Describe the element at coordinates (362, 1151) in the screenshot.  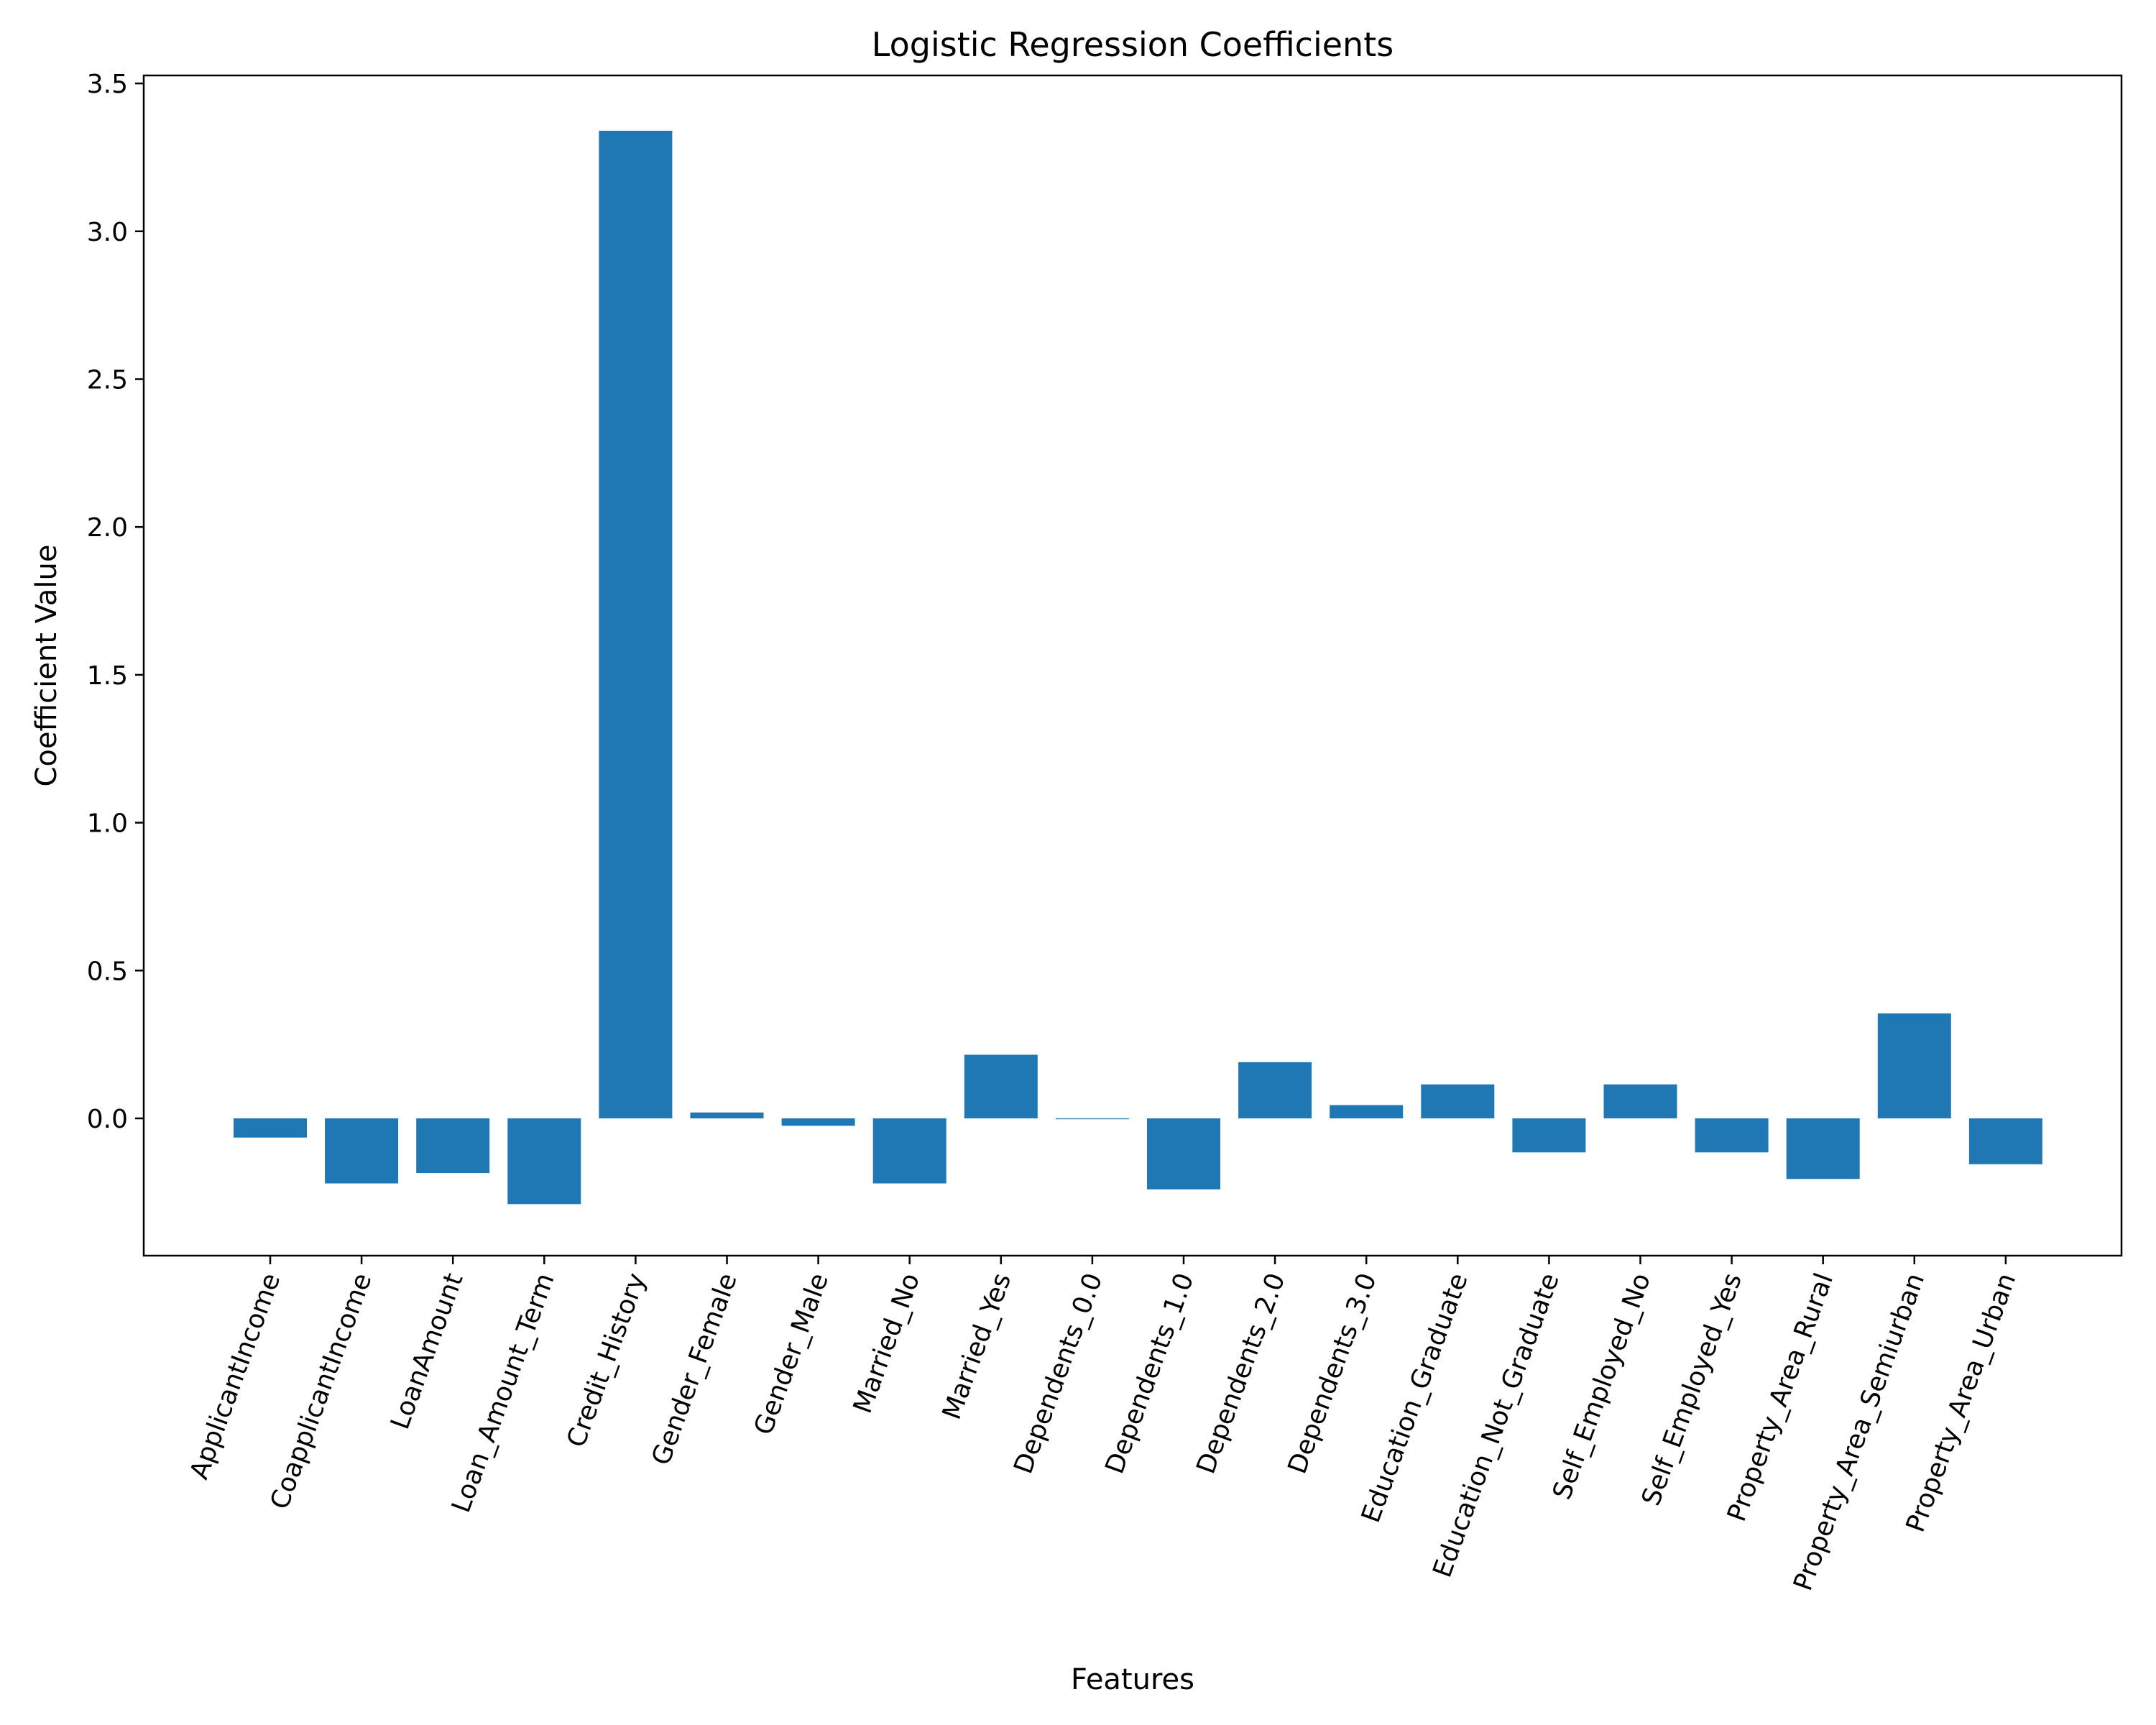
I see `bar-CoapplicantIncome` at that location.